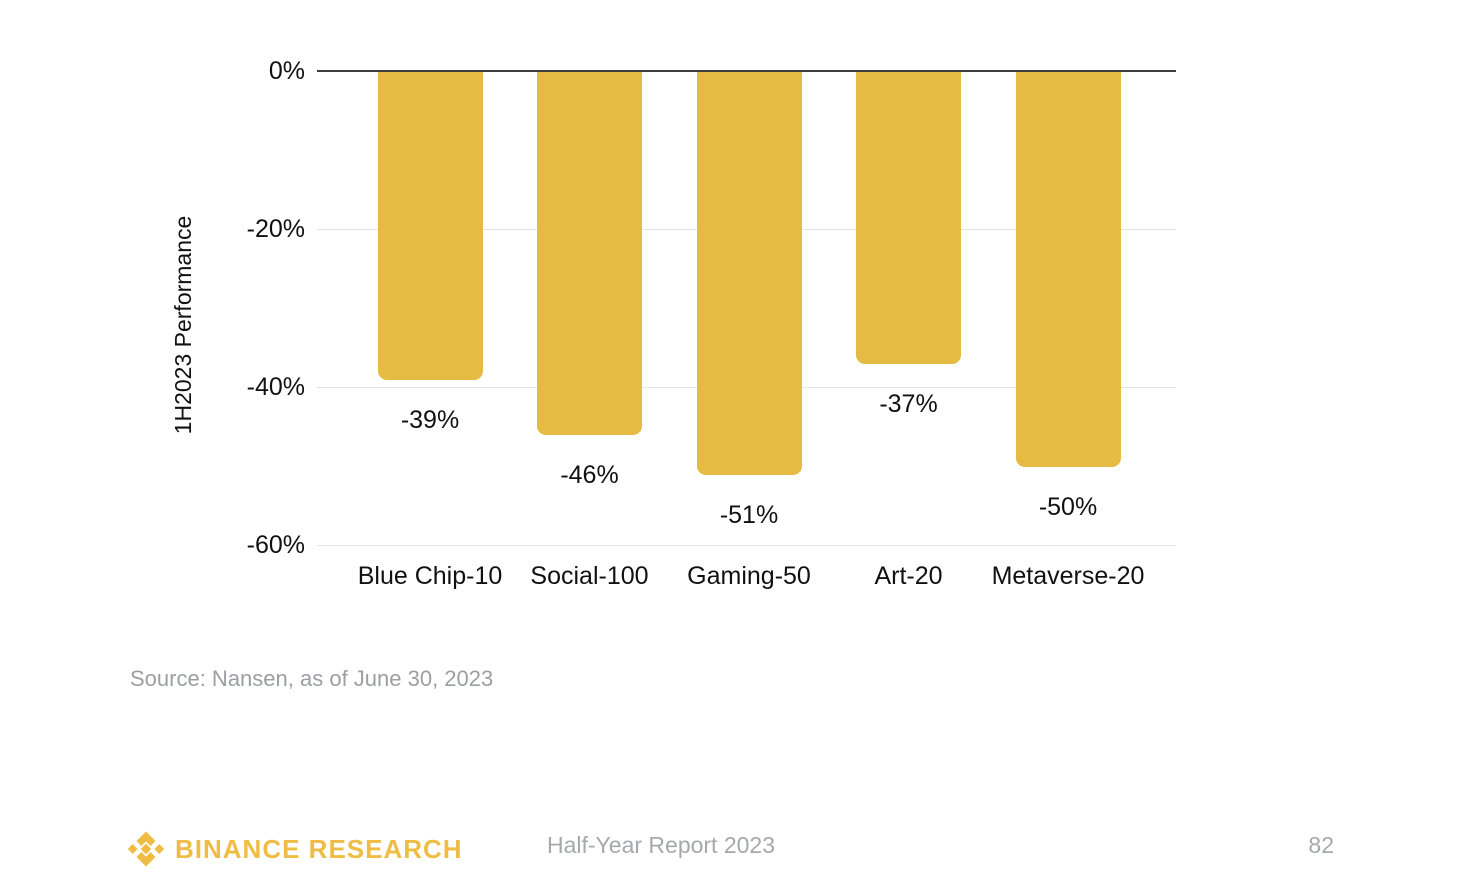 This screenshot has height=884, width=1484. I want to click on zero-axis-line, so click(746, 71).